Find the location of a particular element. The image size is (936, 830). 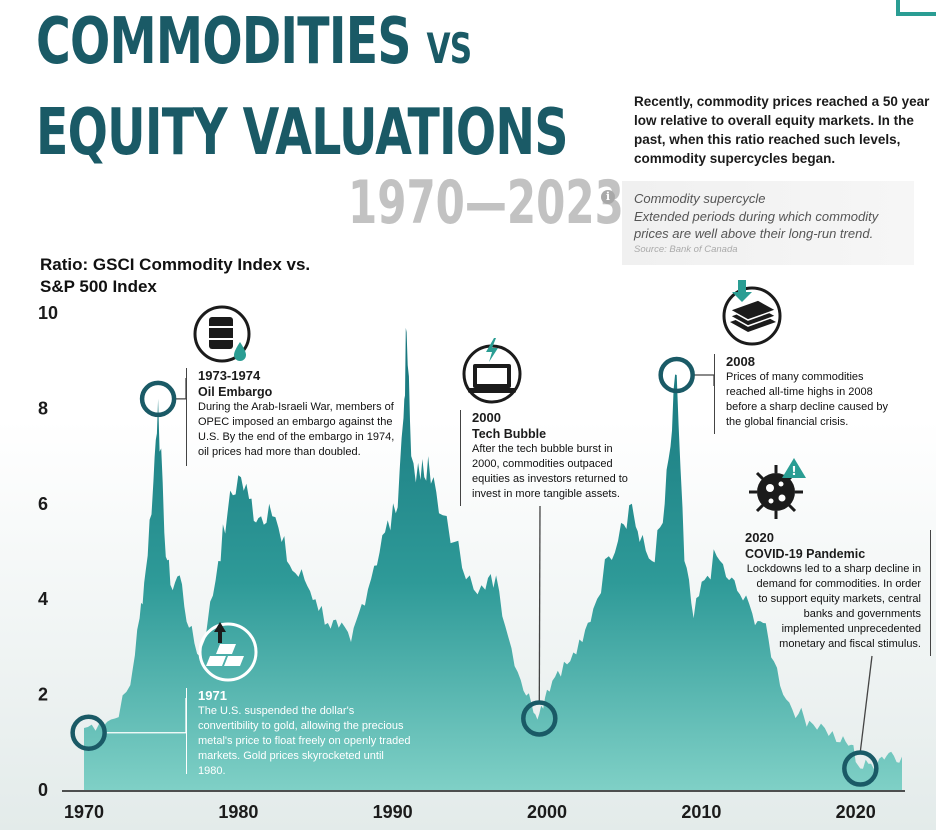

definition-box is located at coordinates (768, 223).